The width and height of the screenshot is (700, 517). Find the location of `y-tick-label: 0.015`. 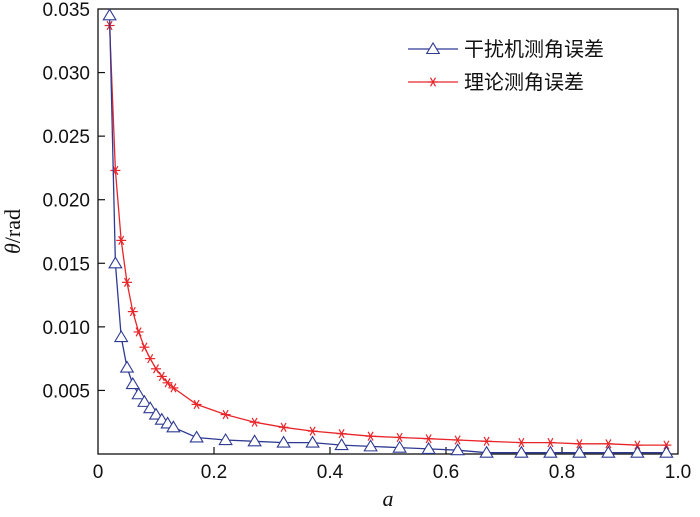

y-tick-label: 0.015 is located at coordinates (66, 264).